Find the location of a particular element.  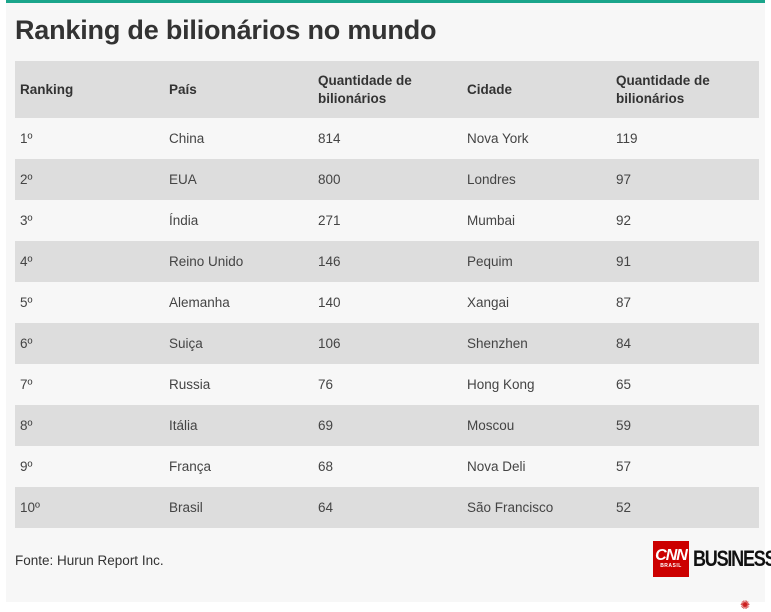

cell-city: Nova Deli is located at coordinates (496, 466).